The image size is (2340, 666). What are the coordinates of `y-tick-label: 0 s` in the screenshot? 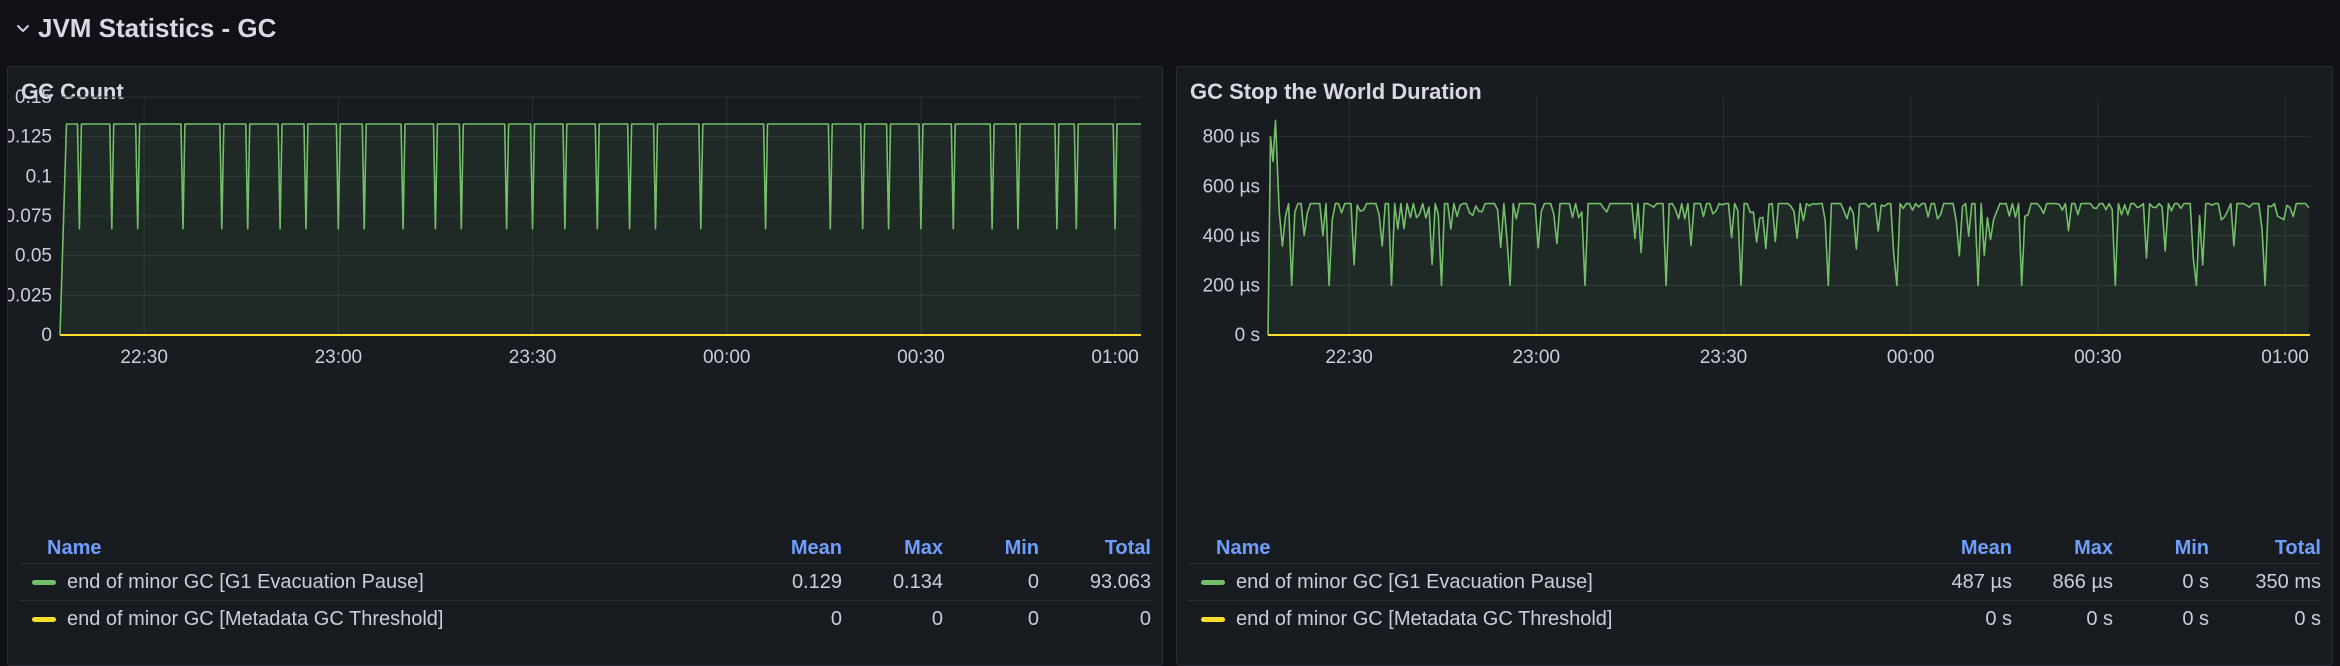 It's located at (1247, 335).